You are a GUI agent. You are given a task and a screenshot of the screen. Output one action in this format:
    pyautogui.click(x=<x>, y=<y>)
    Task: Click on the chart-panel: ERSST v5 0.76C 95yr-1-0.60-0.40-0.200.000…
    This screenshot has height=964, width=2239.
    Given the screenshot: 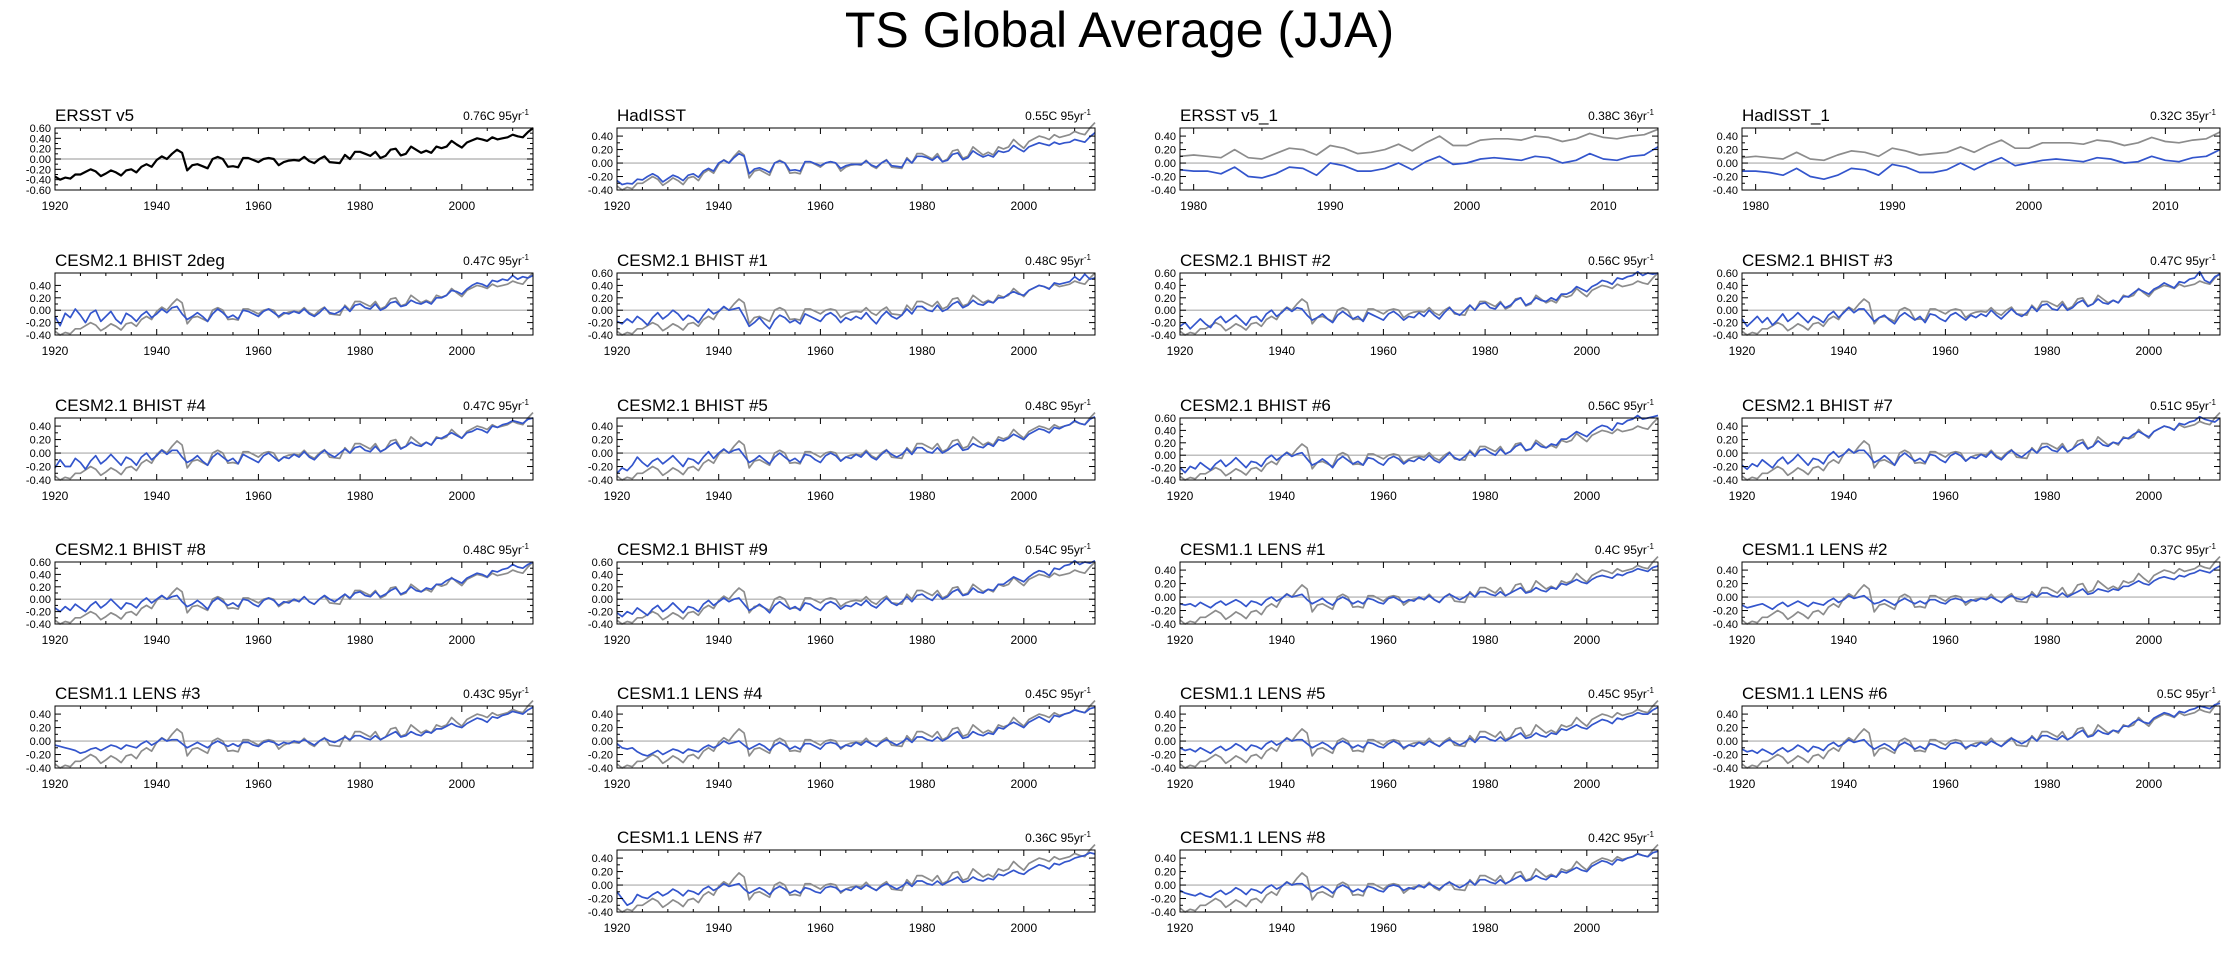 What is the action you would take?
    pyautogui.click(x=280, y=159)
    